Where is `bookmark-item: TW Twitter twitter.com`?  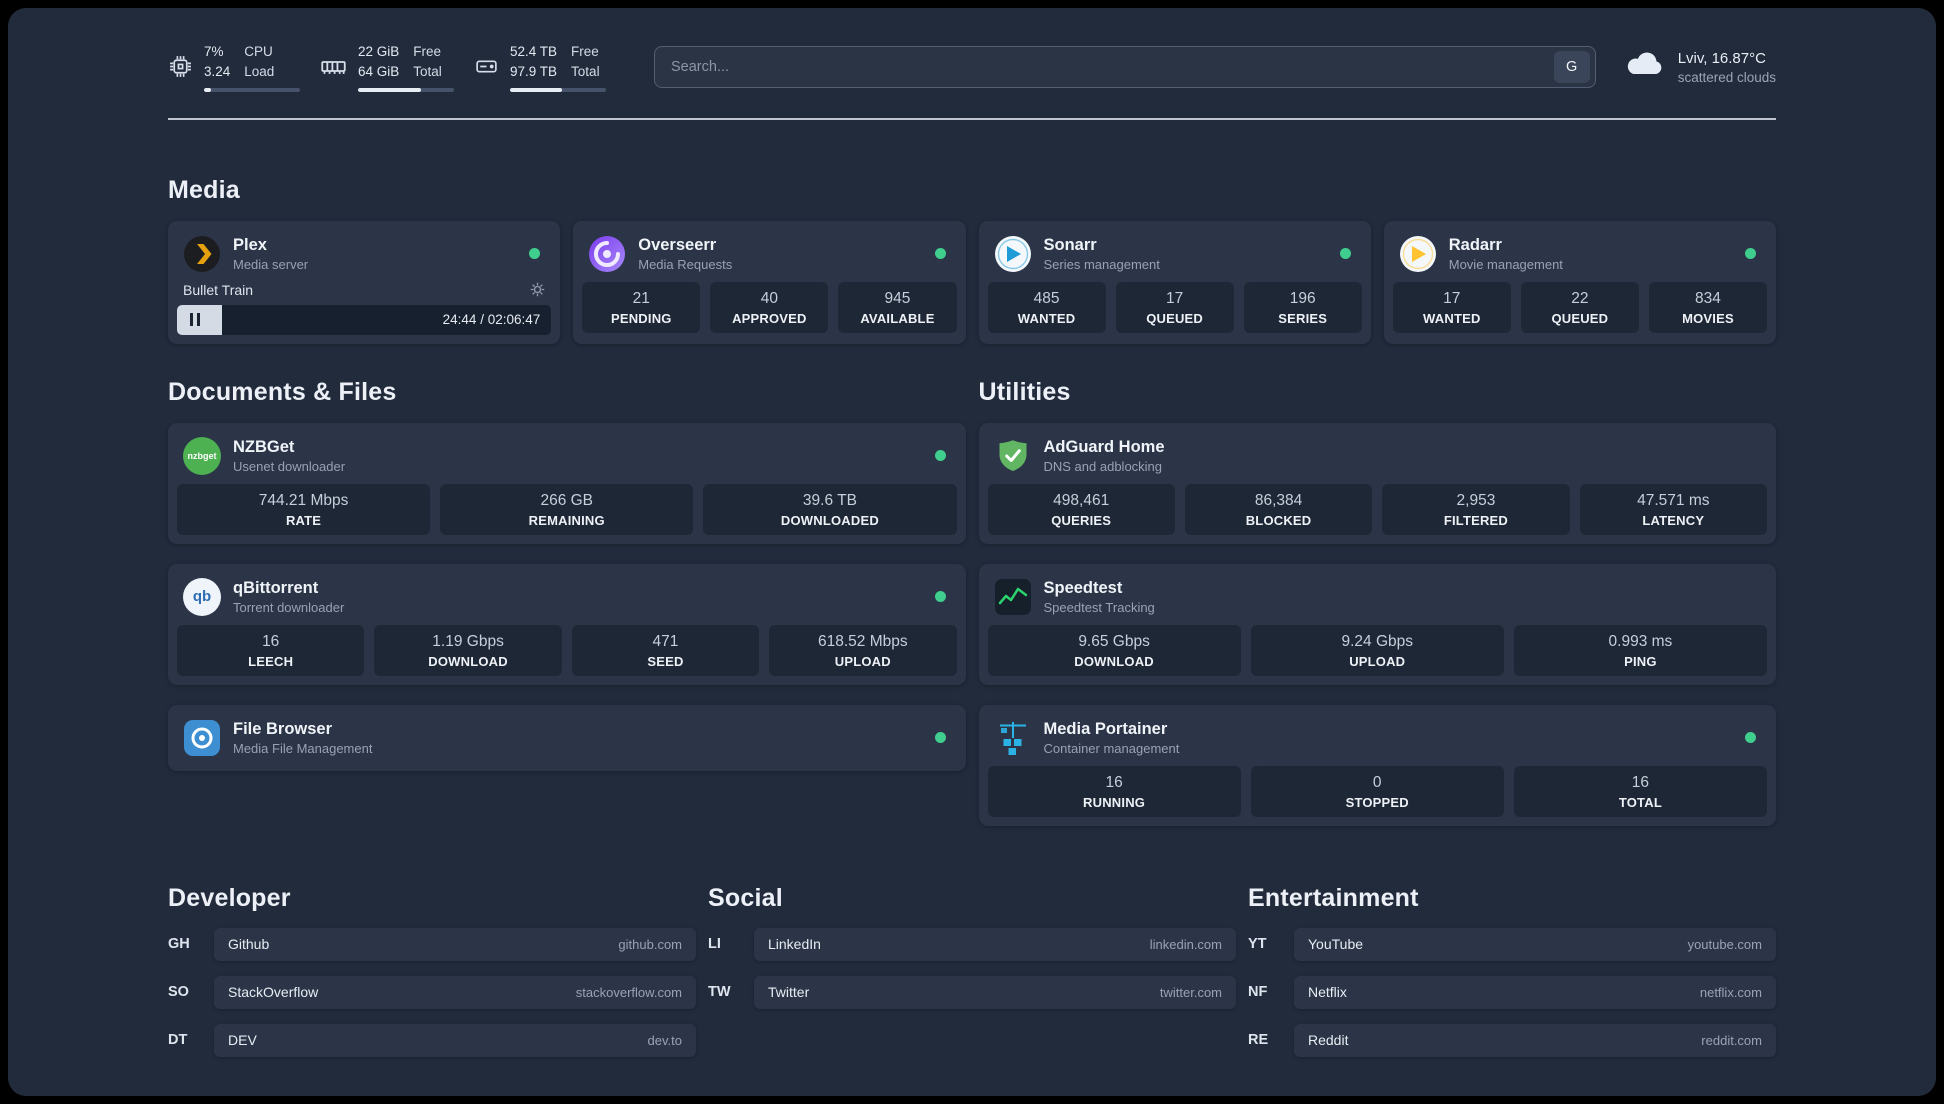 bookmark-item: TW Twitter twitter.com is located at coordinates (972, 992).